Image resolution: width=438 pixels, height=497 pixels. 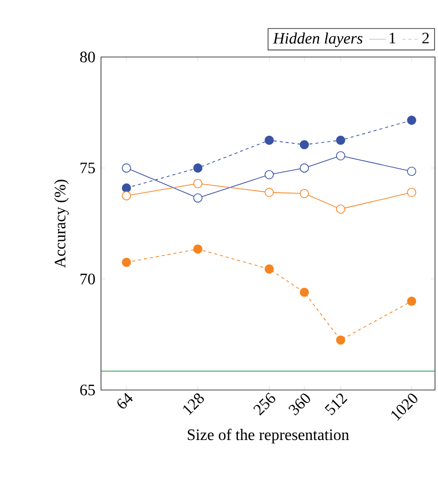 I want to click on y-axis-title: Accuracy (%), so click(x=61, y=224).